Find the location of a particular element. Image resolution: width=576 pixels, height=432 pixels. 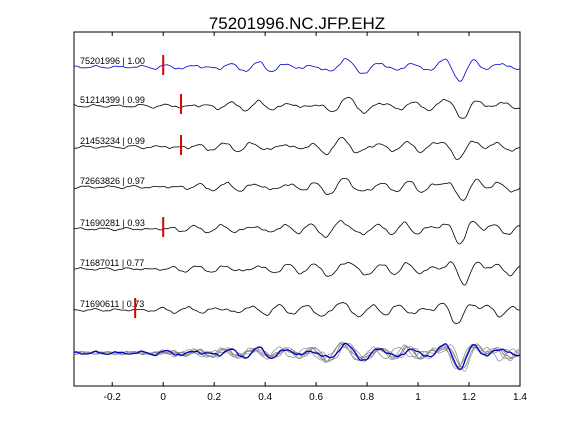

x-tick-label: 0 is located at coordinates (163, 397).